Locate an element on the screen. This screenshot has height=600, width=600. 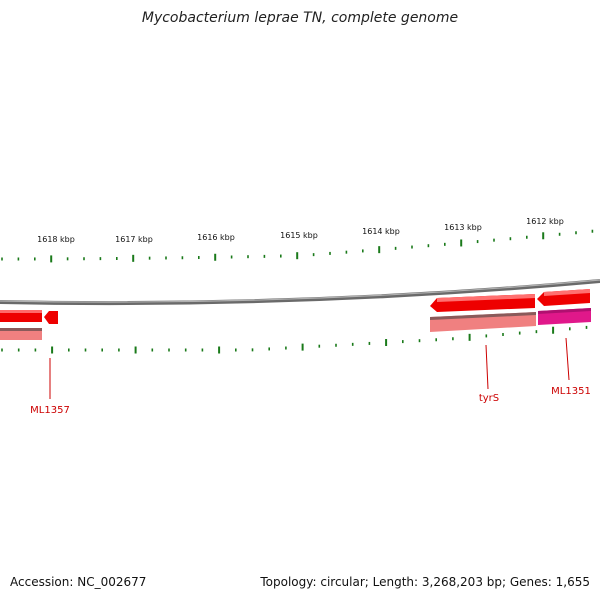
kbp-label-1617: 1617 kbp is located at coordinates (134, 239).